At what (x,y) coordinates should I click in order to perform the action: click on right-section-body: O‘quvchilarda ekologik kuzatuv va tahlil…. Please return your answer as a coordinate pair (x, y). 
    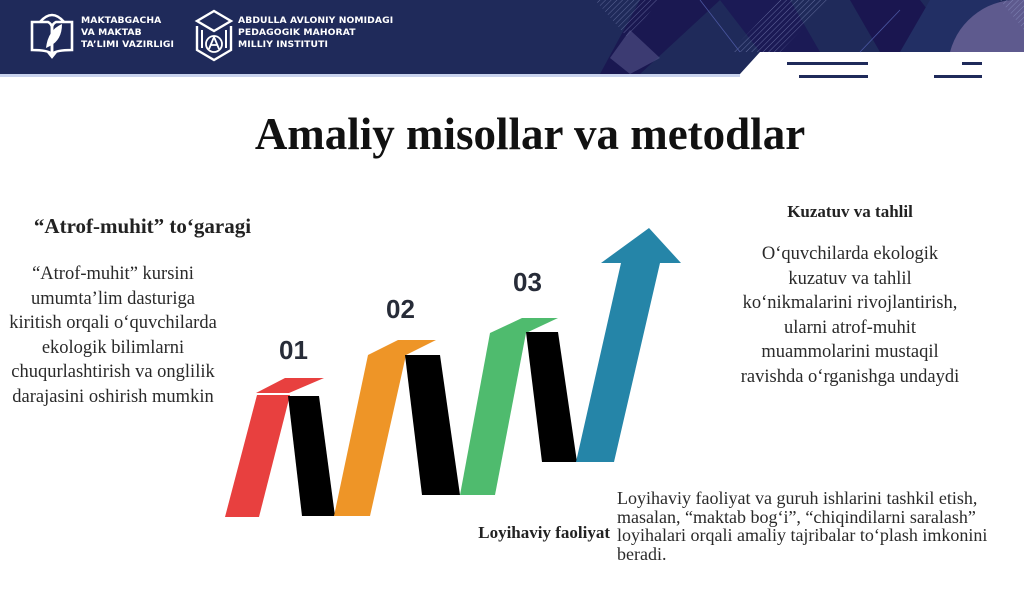
    Looking at the image, I should click on (850, 315).